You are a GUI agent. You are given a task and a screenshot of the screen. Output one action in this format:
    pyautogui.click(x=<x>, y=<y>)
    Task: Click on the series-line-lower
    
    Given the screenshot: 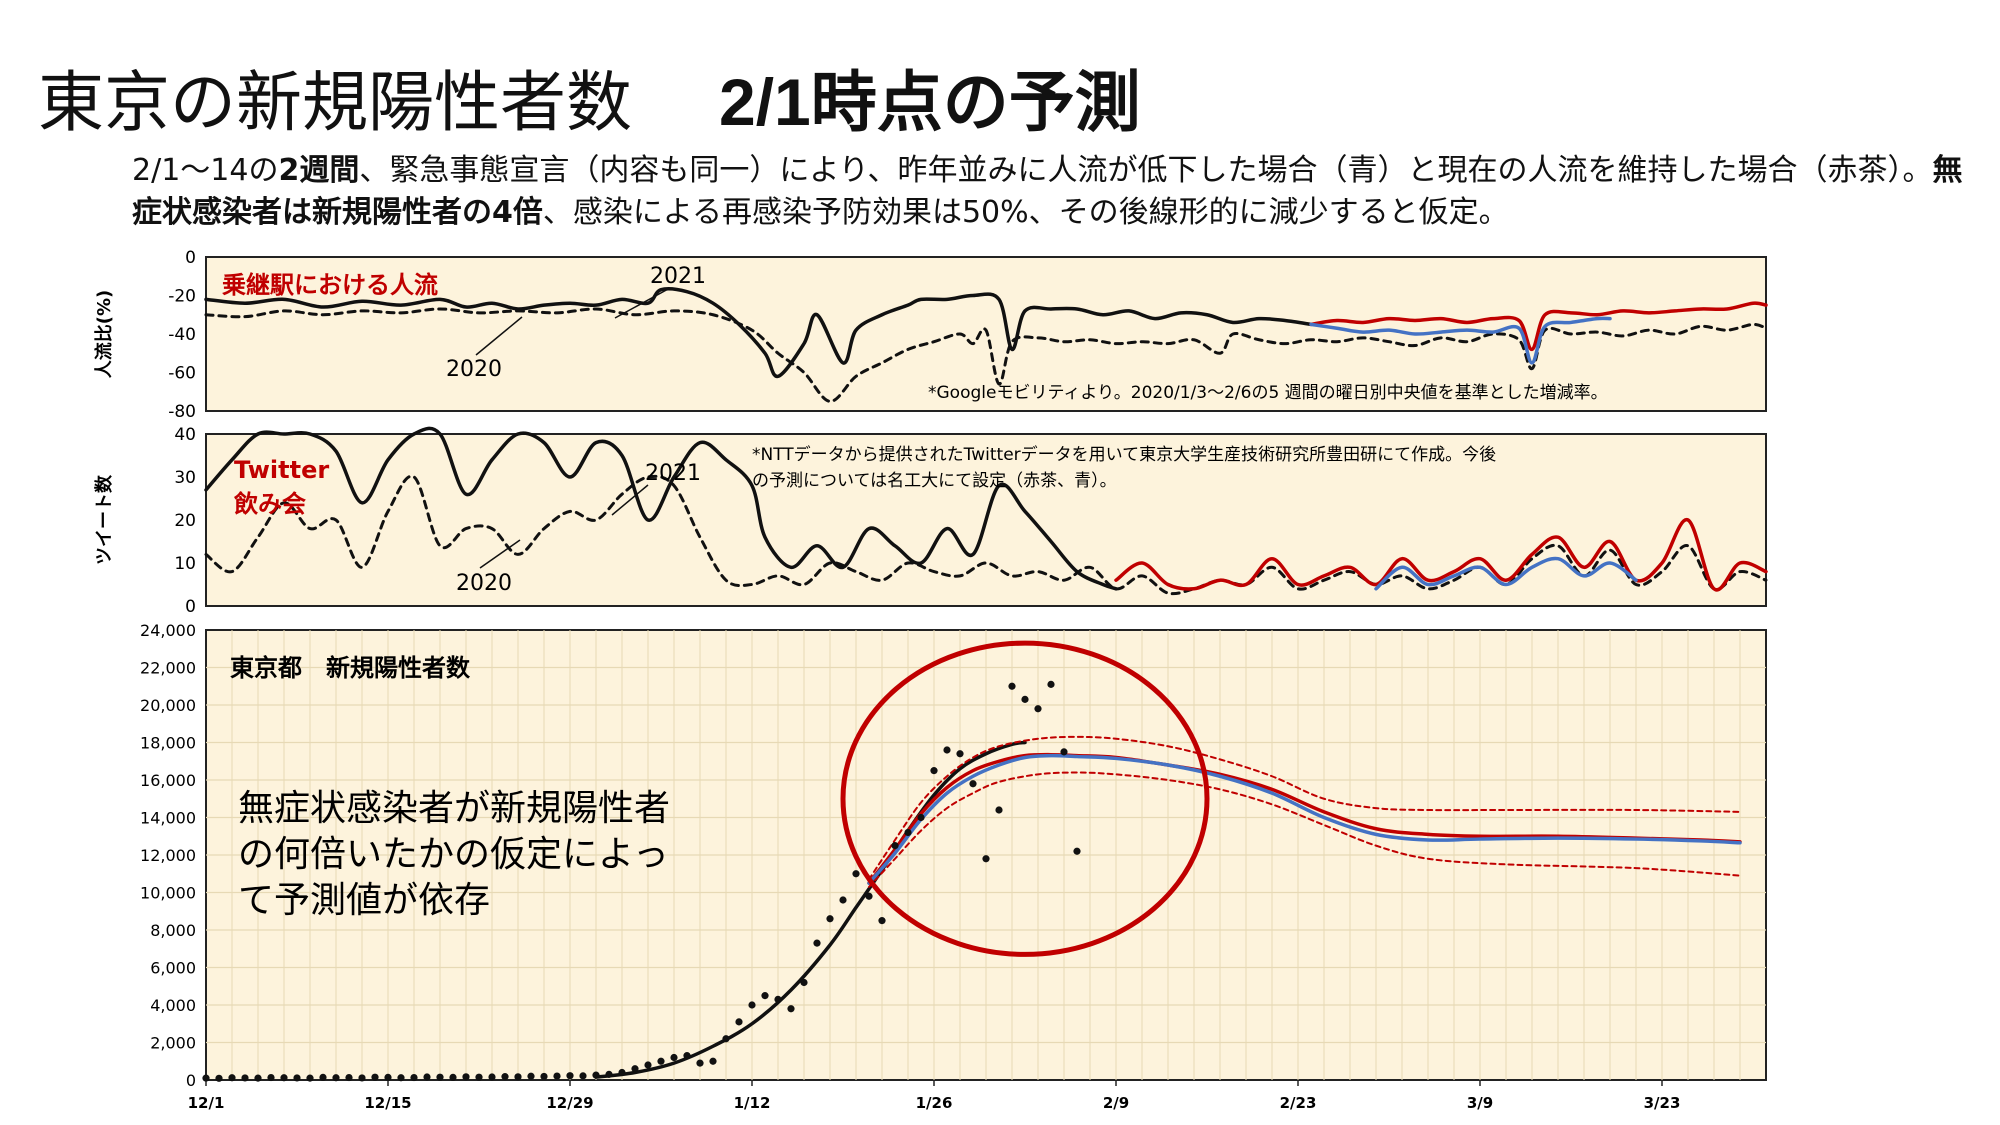 What is the action you would take?
    pyautogui.click(x=1304, y=829)
    